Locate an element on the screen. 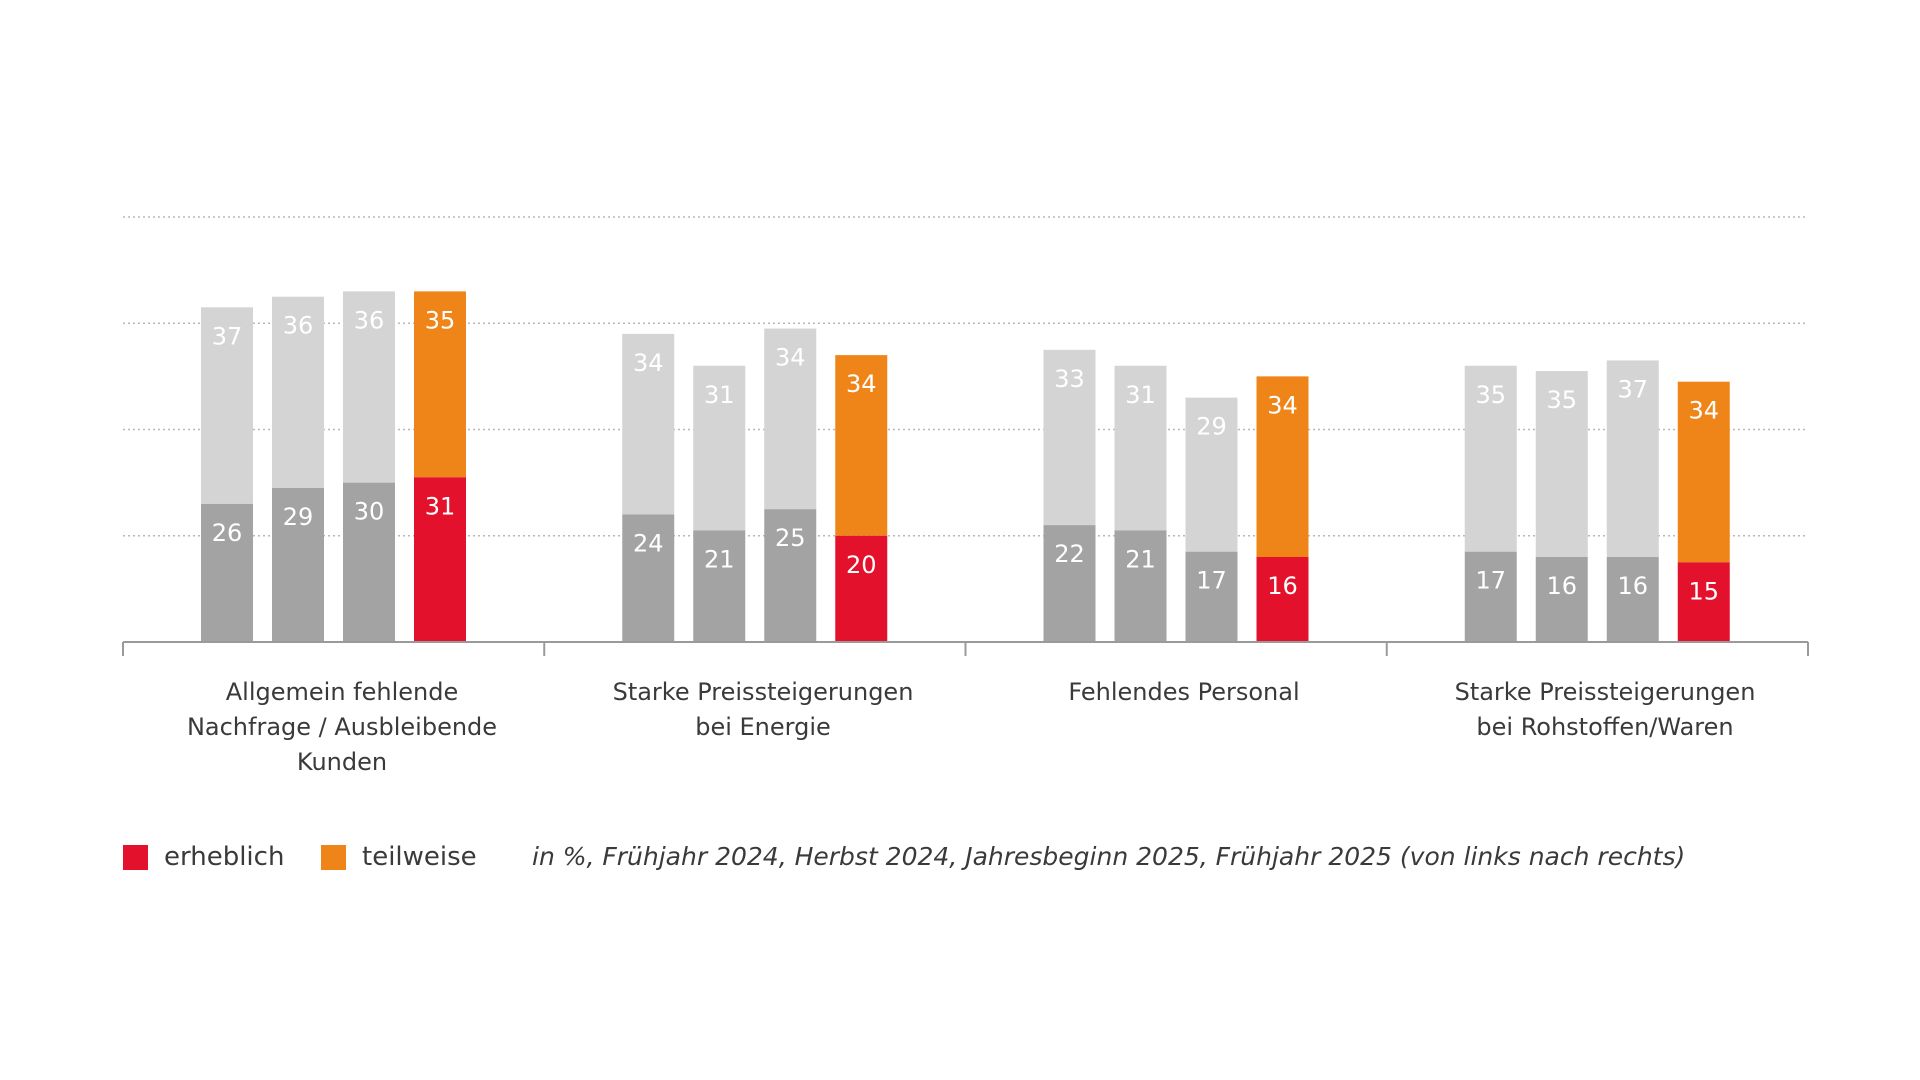  data-label-teilweise-c1-p1: 31 is located at coordinates (719, 395).